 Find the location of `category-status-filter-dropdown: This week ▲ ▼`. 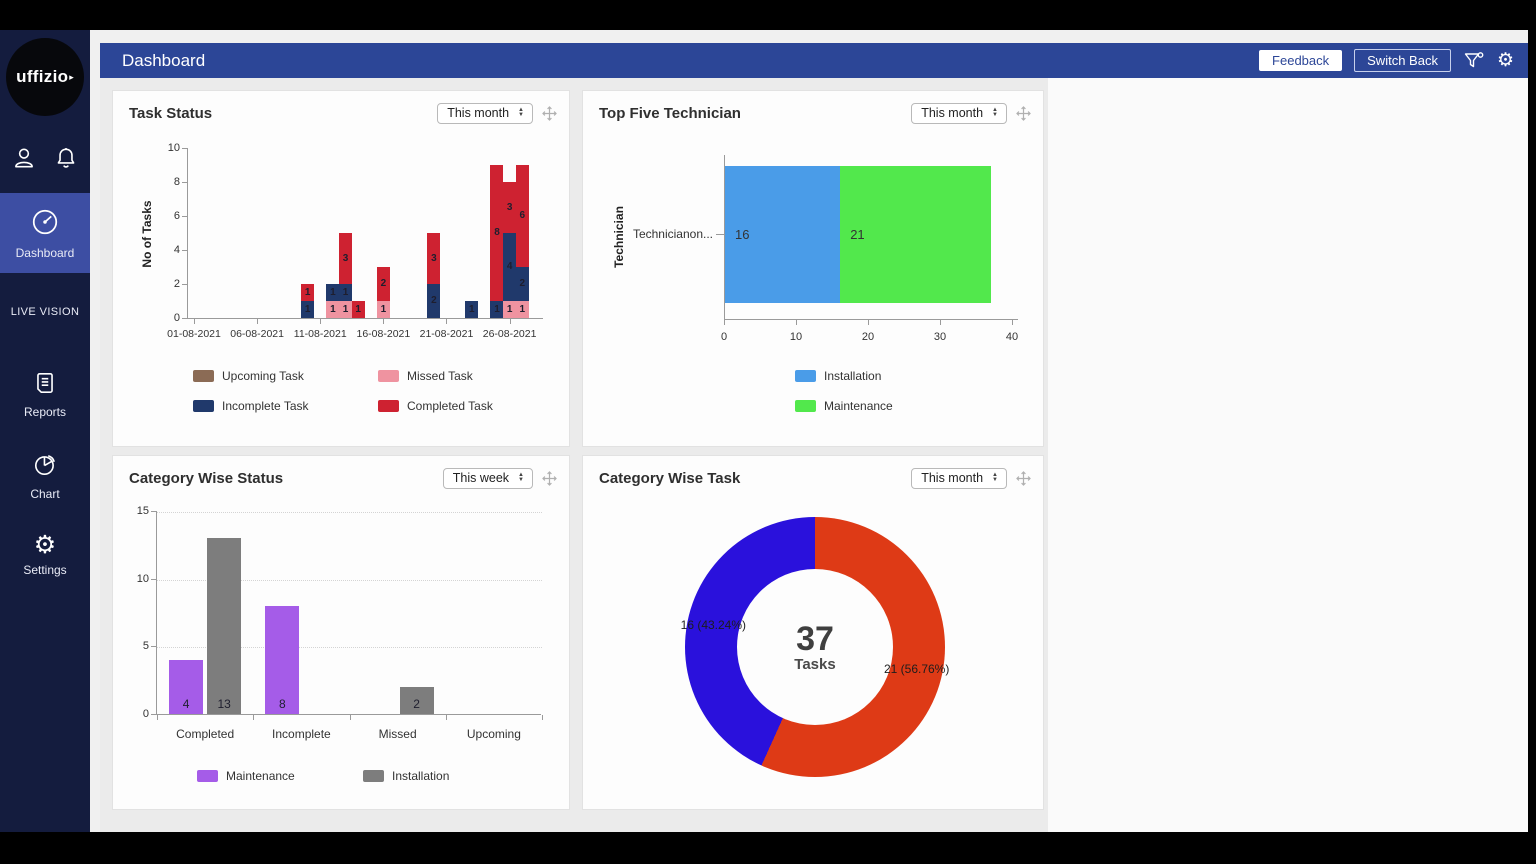

category-status-filter-dropdown: This week ▲ ▼ is located at coordinates (487, 478).